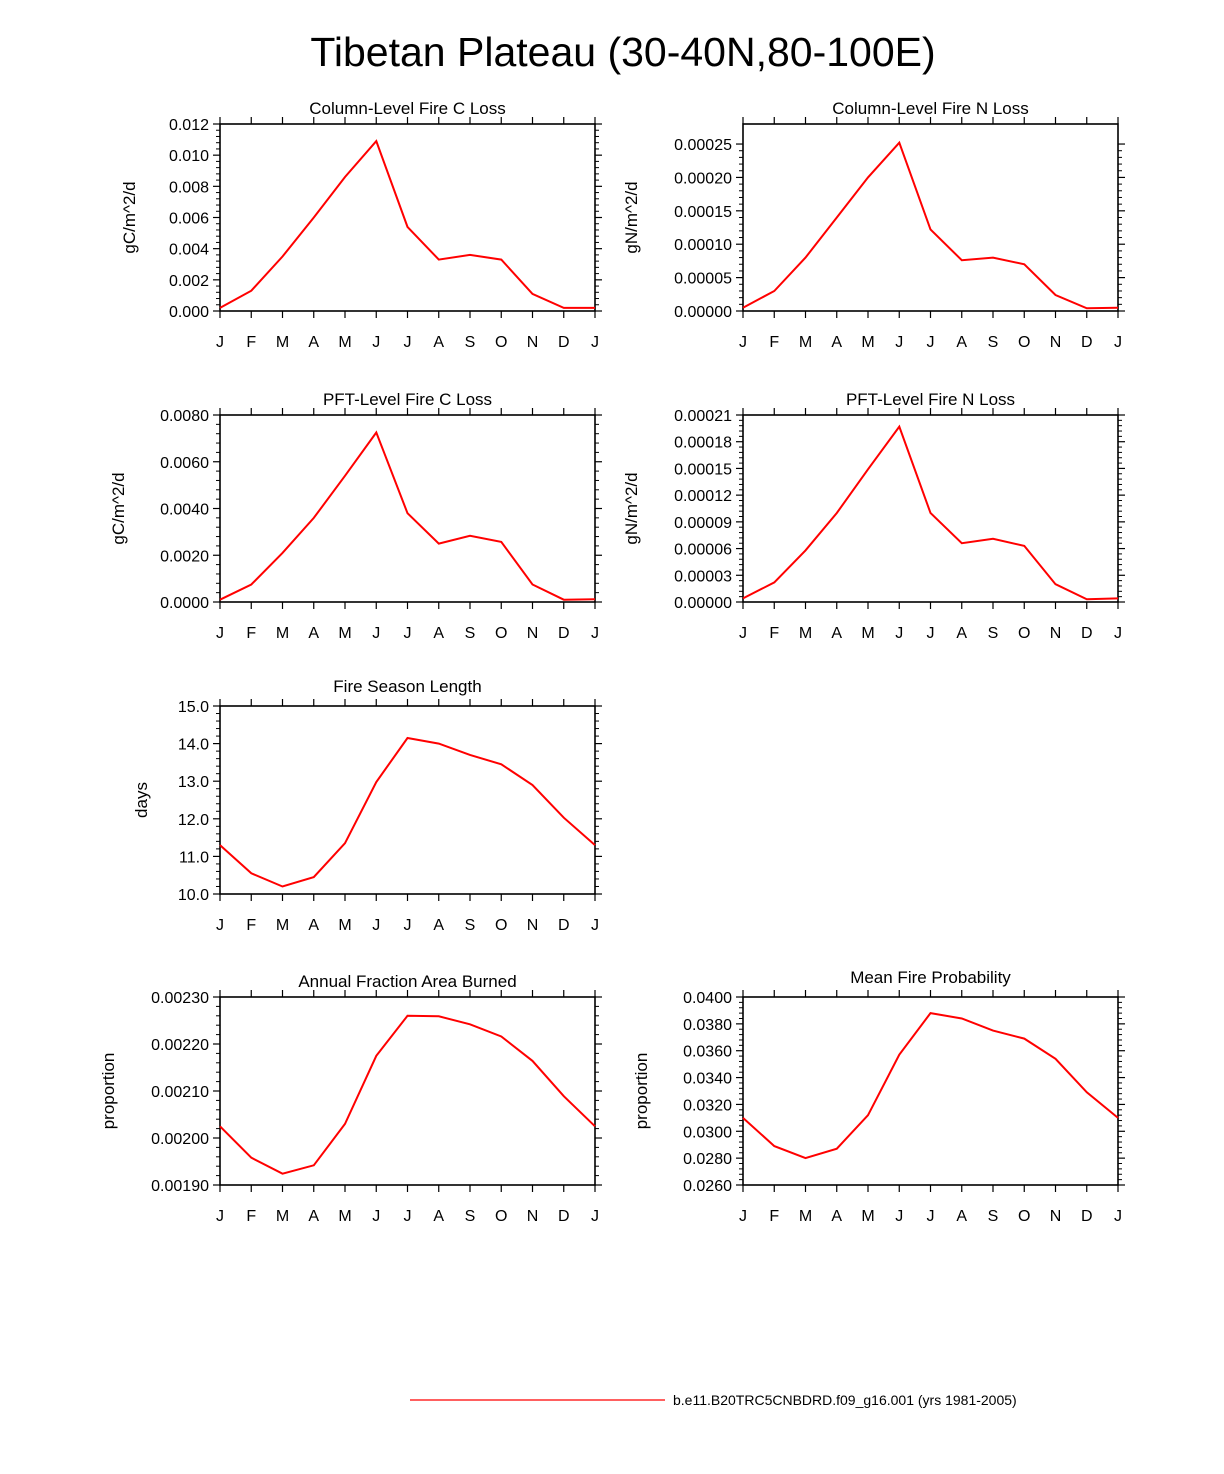 The height and width of the screenshot is (1474, 1224). Describe the element at coordinates (707, 1186) in the screenshot. I see `y-tick-label: 0.0260` at that location.